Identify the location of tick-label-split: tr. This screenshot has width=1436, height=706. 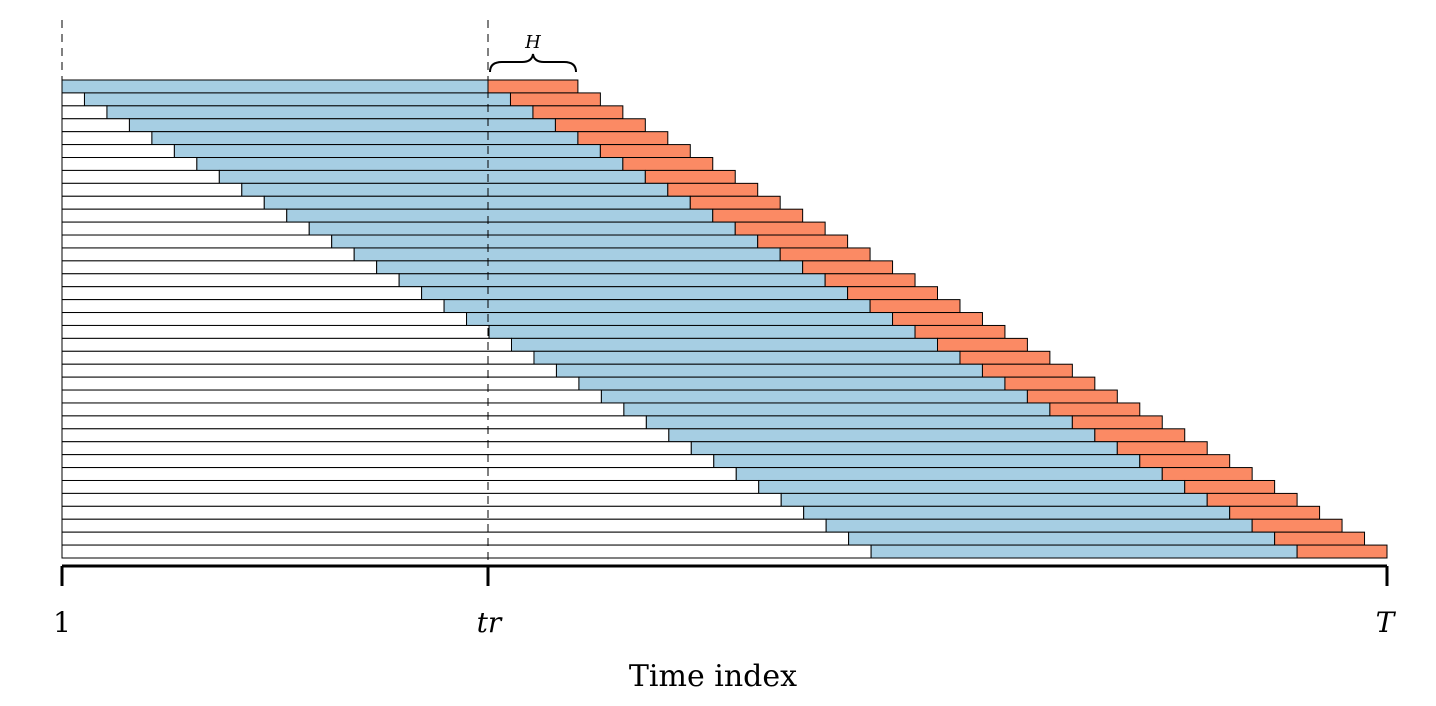
(490, 622).